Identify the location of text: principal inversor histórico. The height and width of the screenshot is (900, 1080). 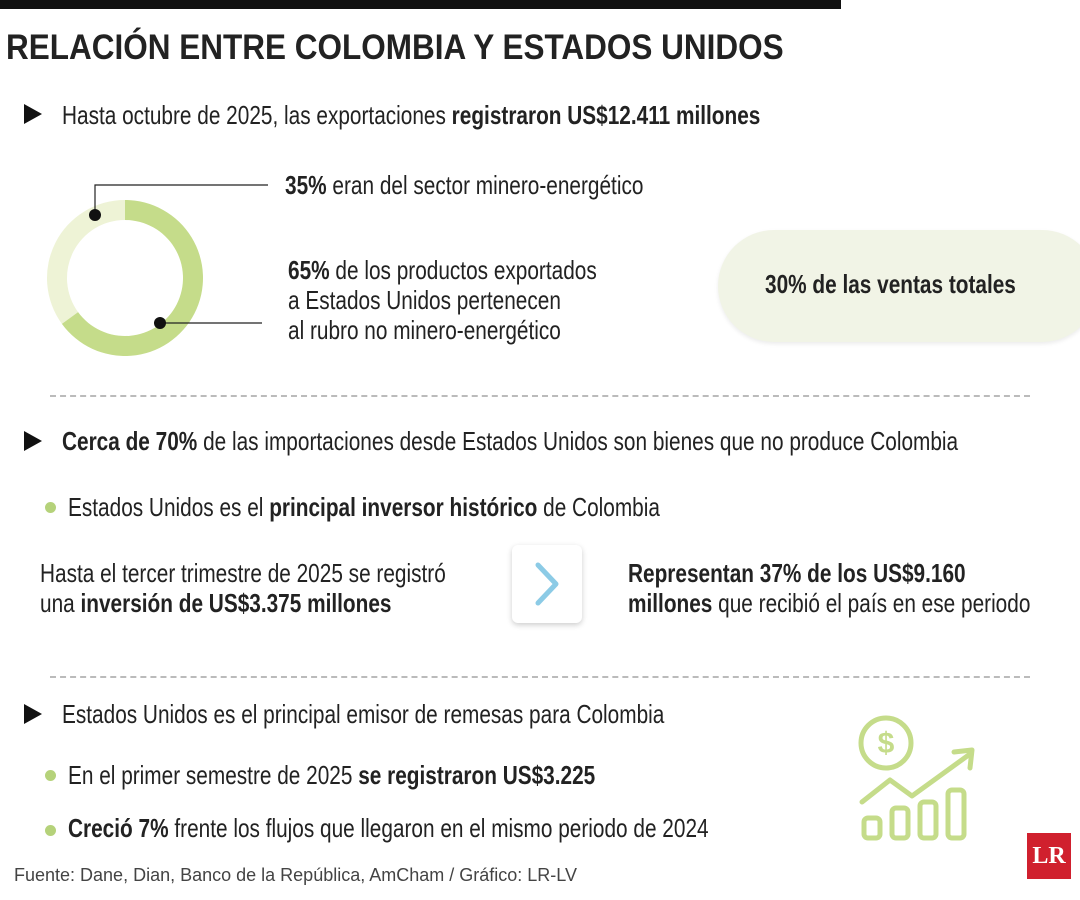
(403, 507).